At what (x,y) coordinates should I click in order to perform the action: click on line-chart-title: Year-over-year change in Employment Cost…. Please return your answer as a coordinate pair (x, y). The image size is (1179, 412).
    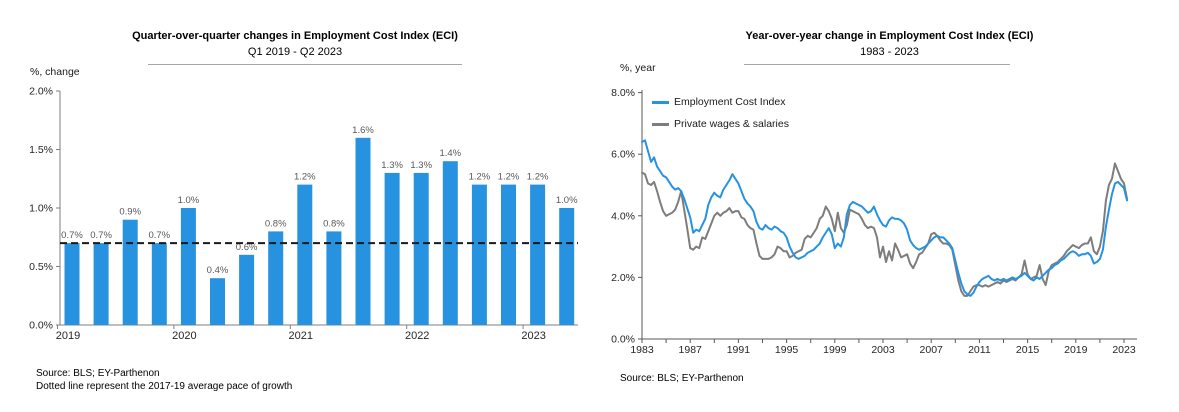
    Looking at the image, I should click on (889, 36).